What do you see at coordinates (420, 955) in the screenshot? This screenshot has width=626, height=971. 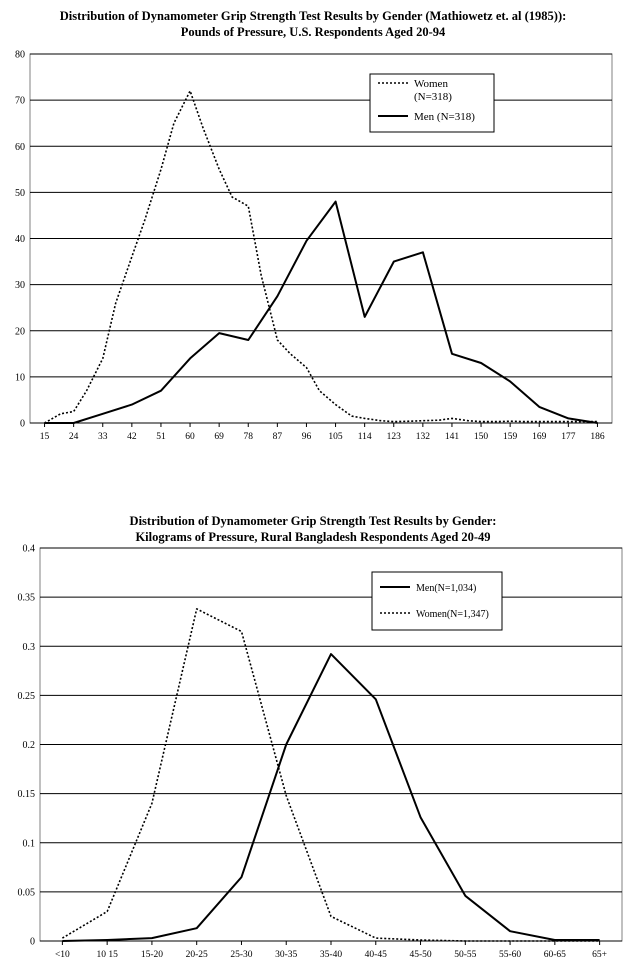 I see `x-tick-label: 45-50` at bounding box center [420, 955].